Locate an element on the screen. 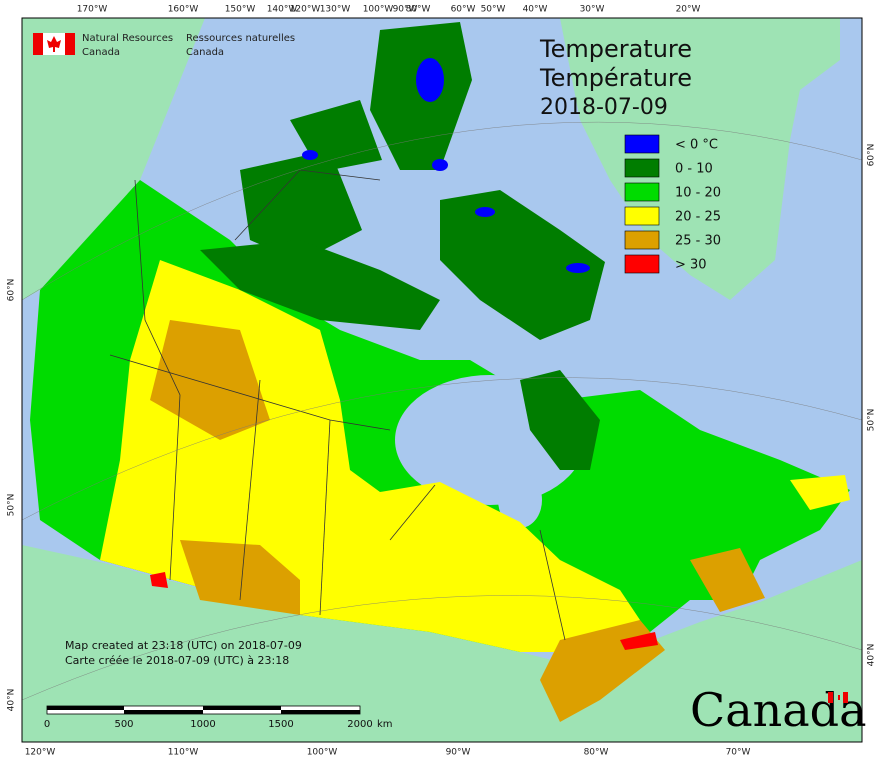  greenland is located at coordinates (700, 159).